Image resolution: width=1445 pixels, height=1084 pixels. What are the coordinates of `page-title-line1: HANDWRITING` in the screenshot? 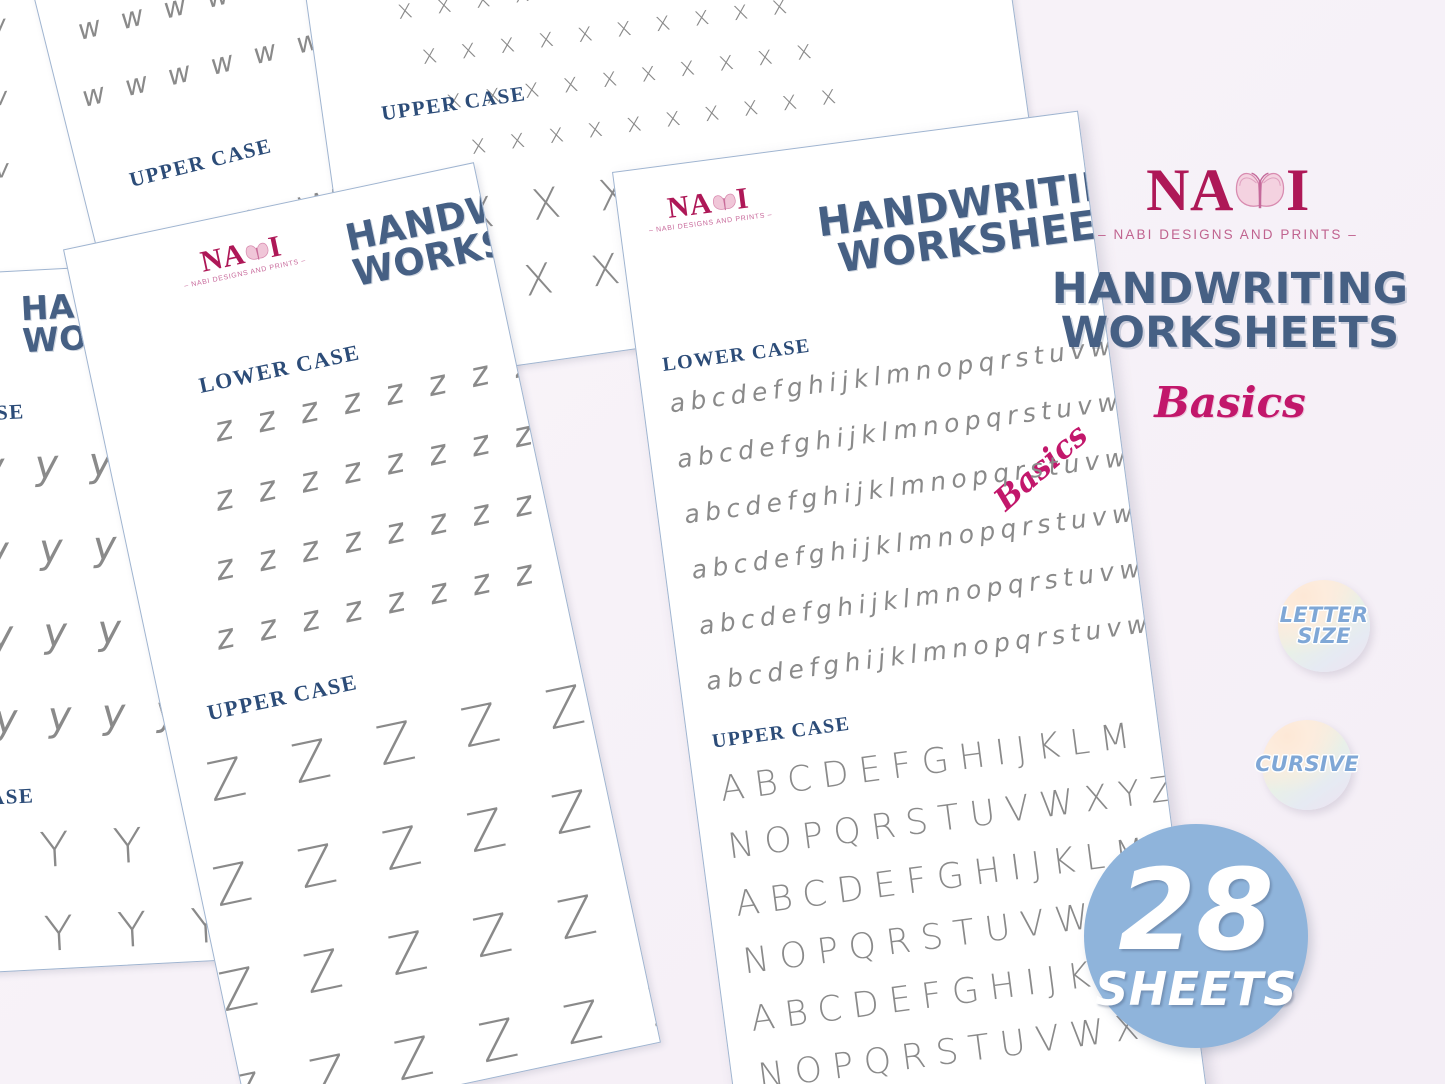 It's located at (1230, 289).